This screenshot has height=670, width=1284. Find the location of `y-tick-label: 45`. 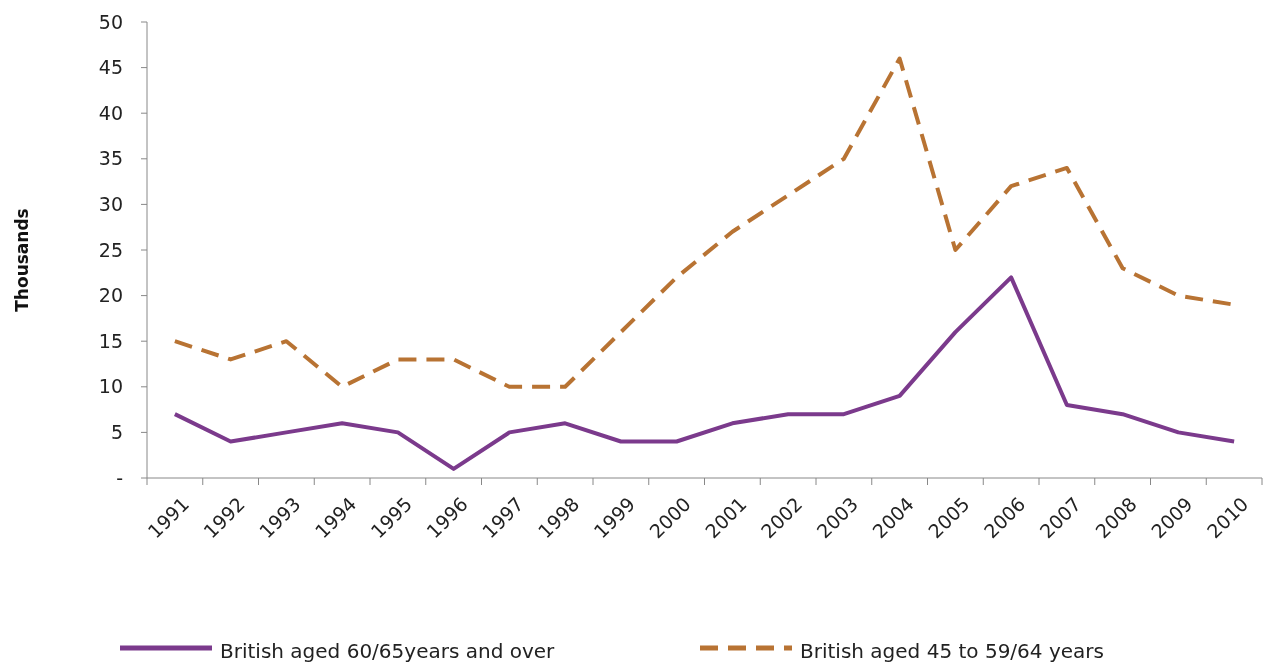

y-tick-label: 45 is located at coordinates (110, 67).